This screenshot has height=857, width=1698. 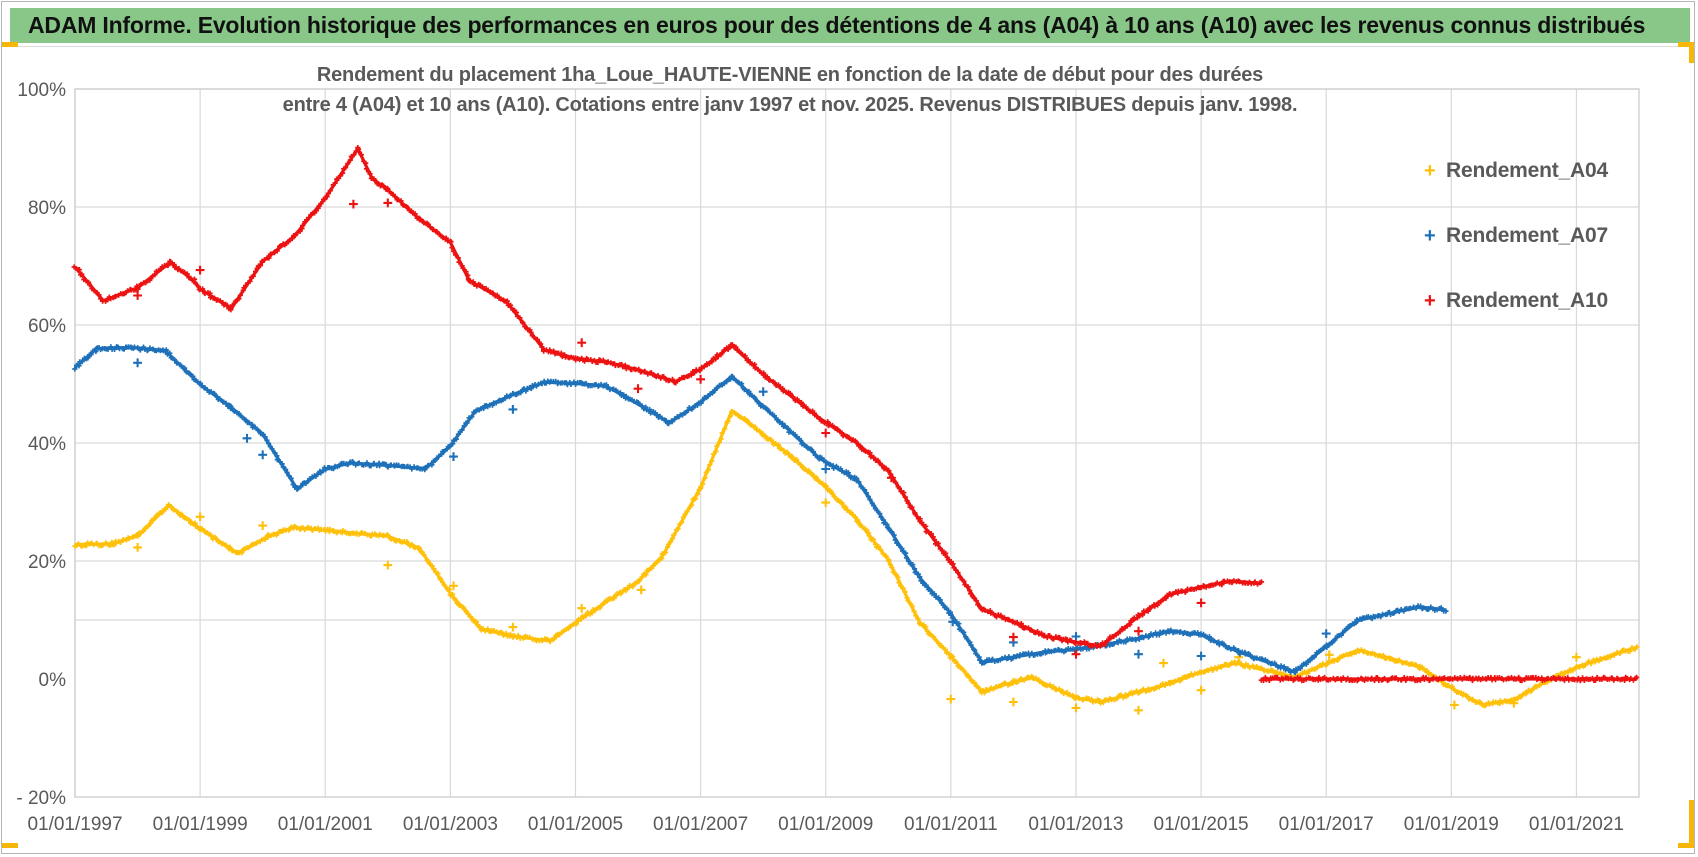 What do you see at coordinates (1527, 235) in the screenshot?
I see `legend-label: Rendement_A07` at bounding box center [1527, 235].